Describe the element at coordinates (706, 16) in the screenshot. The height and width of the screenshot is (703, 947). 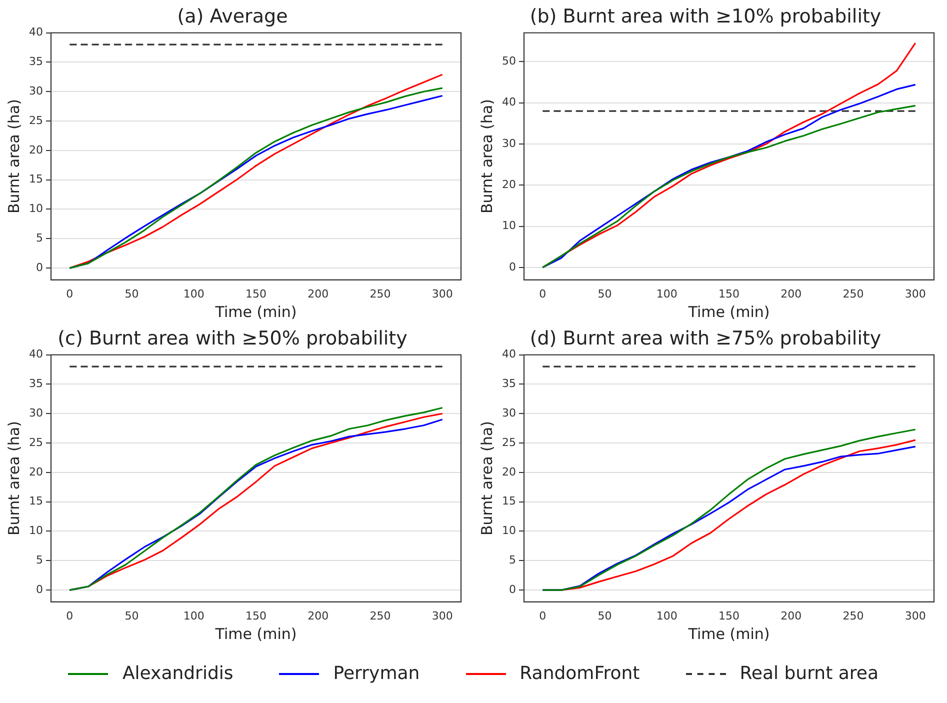
I see `chart-title: (b) Burnt area with ≥10% probability` at that location.